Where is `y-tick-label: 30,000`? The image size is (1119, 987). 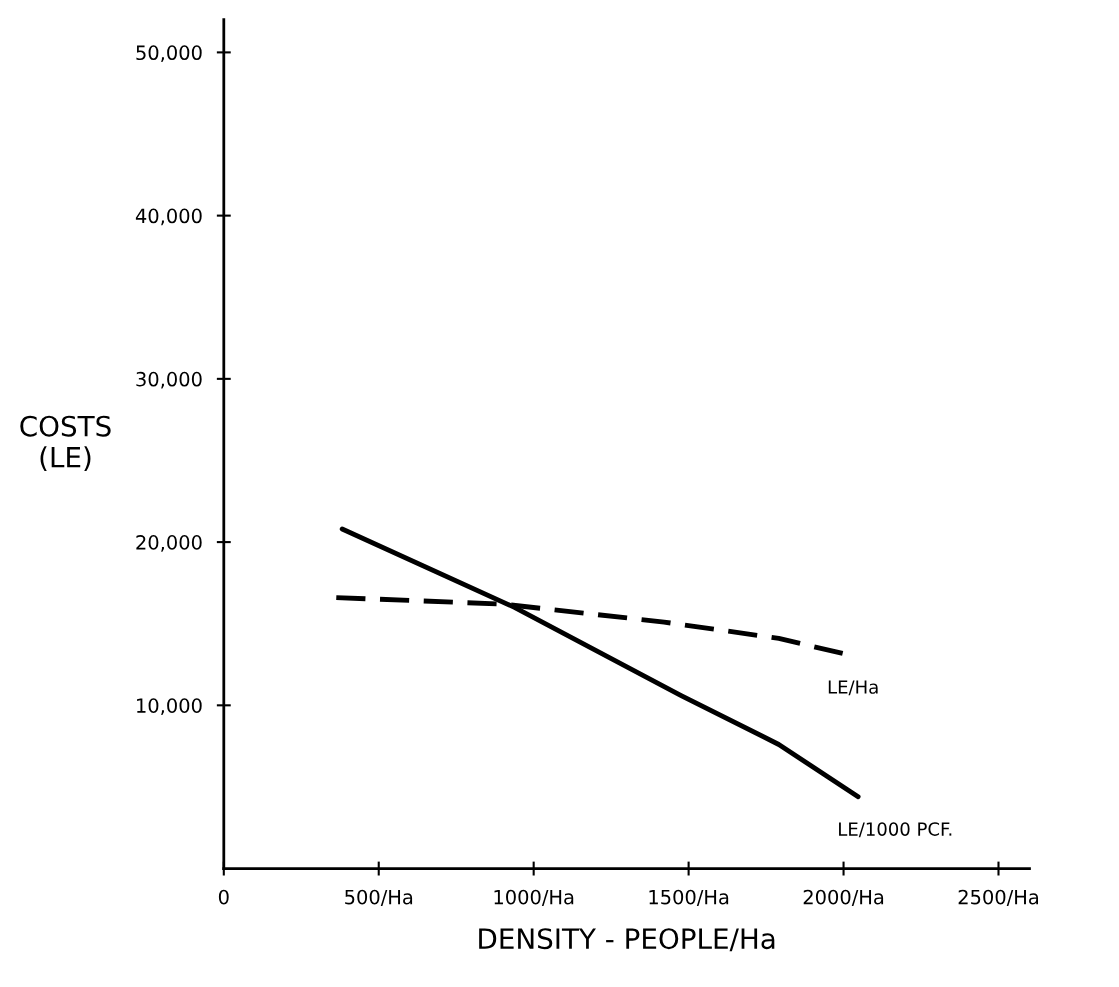 y-tick-label: 30,000 is located at coordinates (169, 380).